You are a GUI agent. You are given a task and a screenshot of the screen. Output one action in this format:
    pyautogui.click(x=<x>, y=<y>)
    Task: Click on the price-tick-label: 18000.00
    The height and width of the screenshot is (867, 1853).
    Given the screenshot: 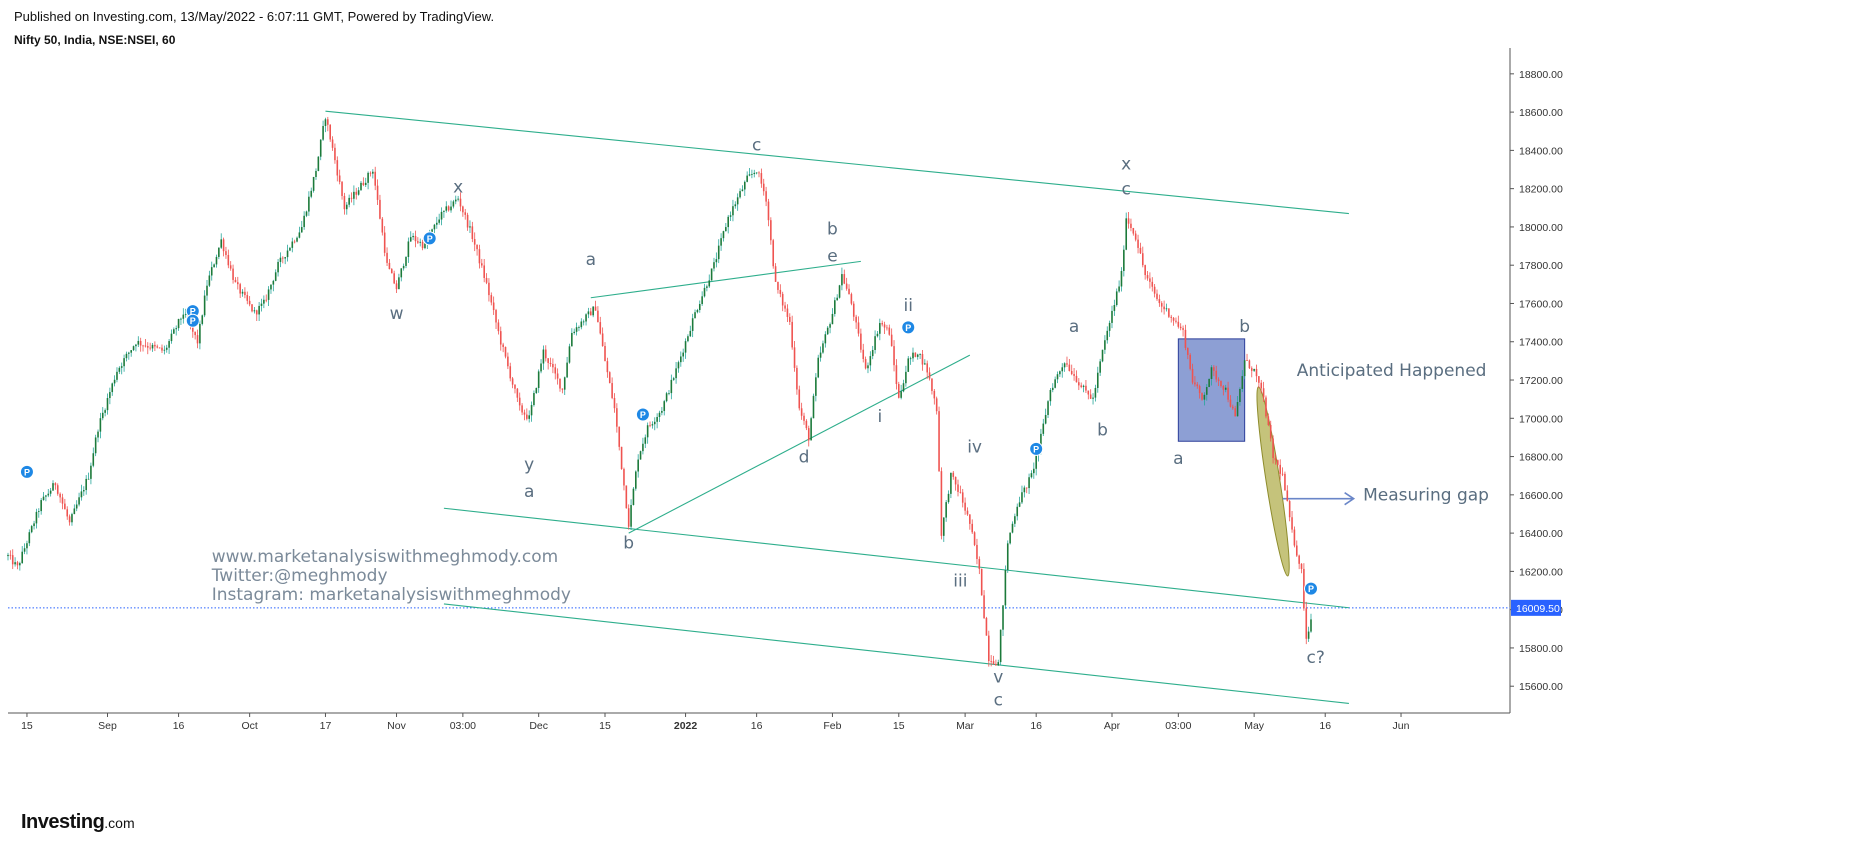 What is the action you would take?
    pyautogui.click(x=1541, y=228)
    